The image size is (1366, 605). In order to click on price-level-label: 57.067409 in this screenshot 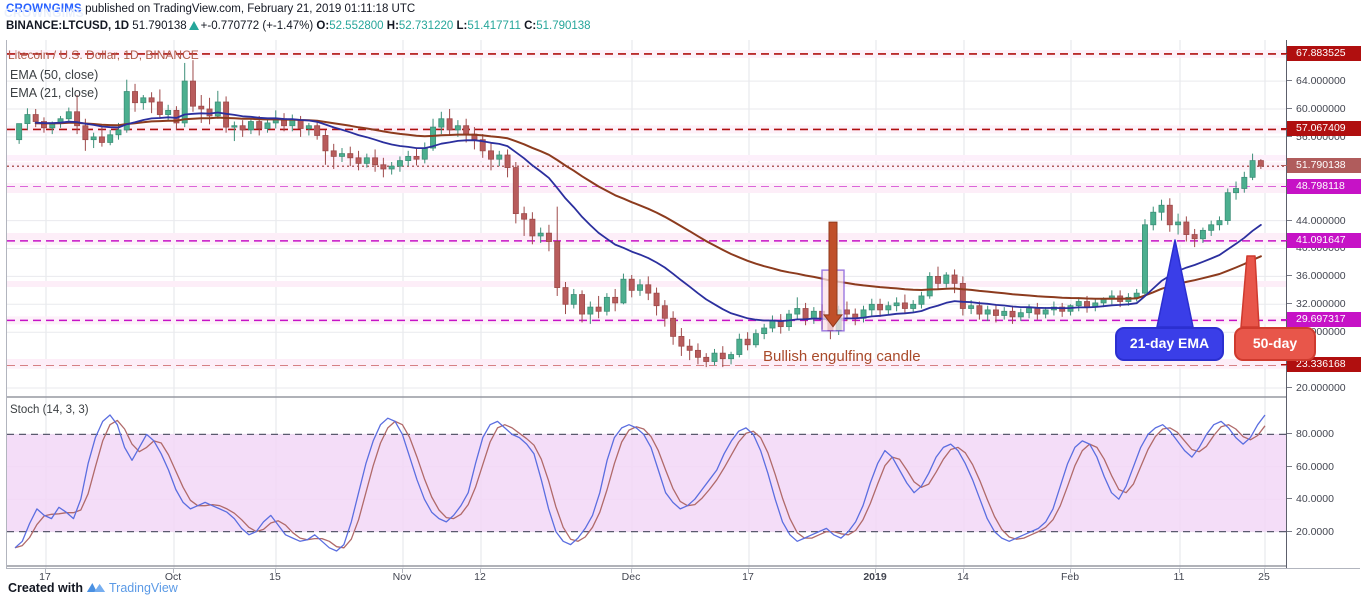, I will do `click(1321, 129)`.